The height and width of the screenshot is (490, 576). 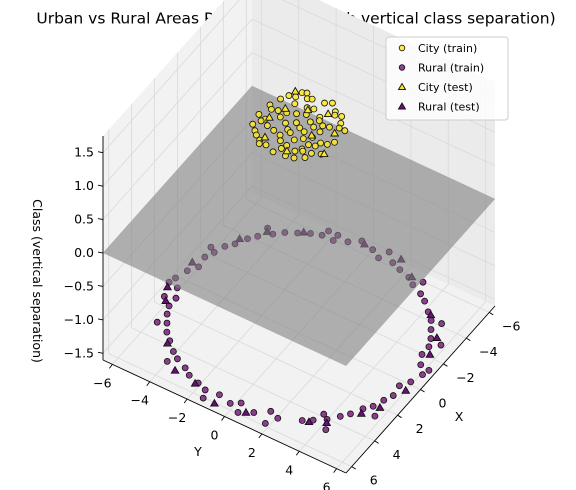 I want to click on y-tick-label: −2, so click(x=177, y=417).